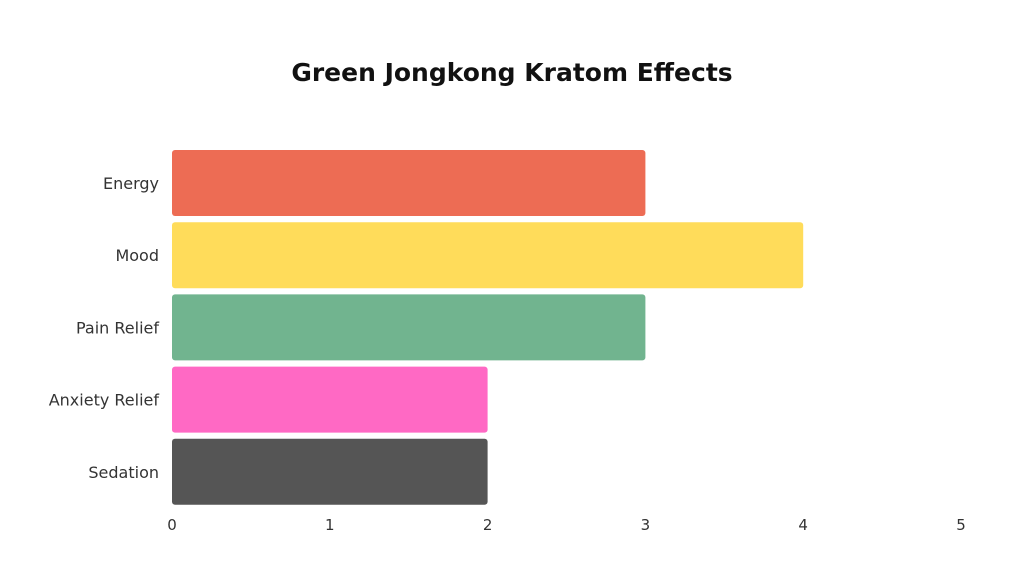 This screenshot has width=1024, height=576. I want to click on x-tick-label-0: 0, so click(172, 525).